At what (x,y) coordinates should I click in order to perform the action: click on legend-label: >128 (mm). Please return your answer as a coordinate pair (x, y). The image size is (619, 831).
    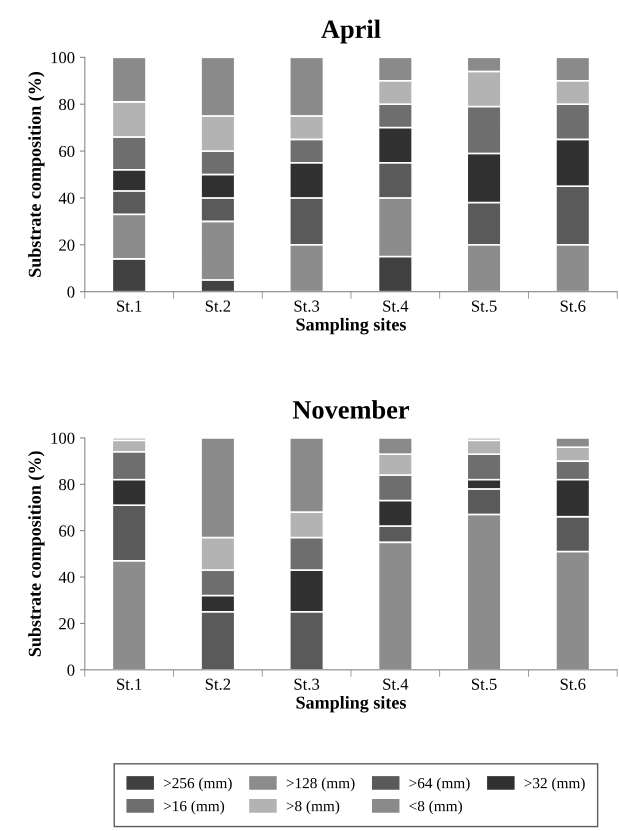
    Looking at the image, I should click on (320, 785).